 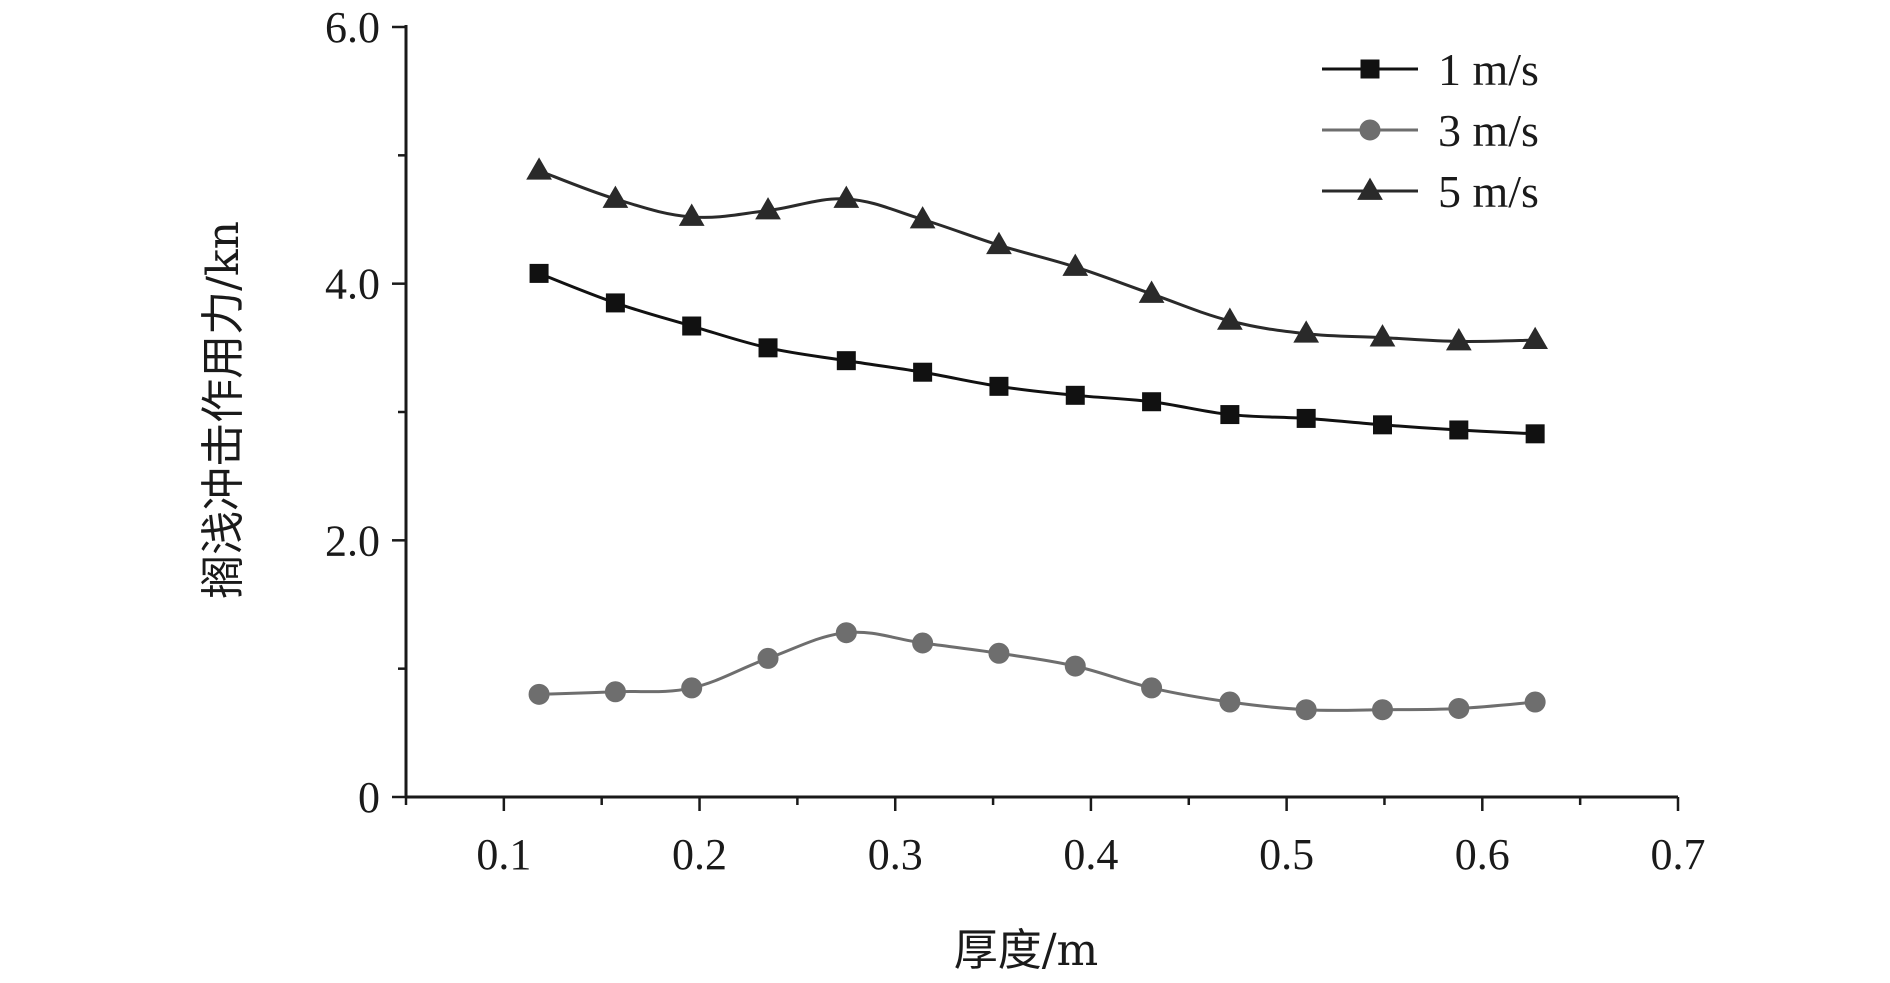 I want to click on x-tick-label: 0.6, so click(x=1482, y=854).